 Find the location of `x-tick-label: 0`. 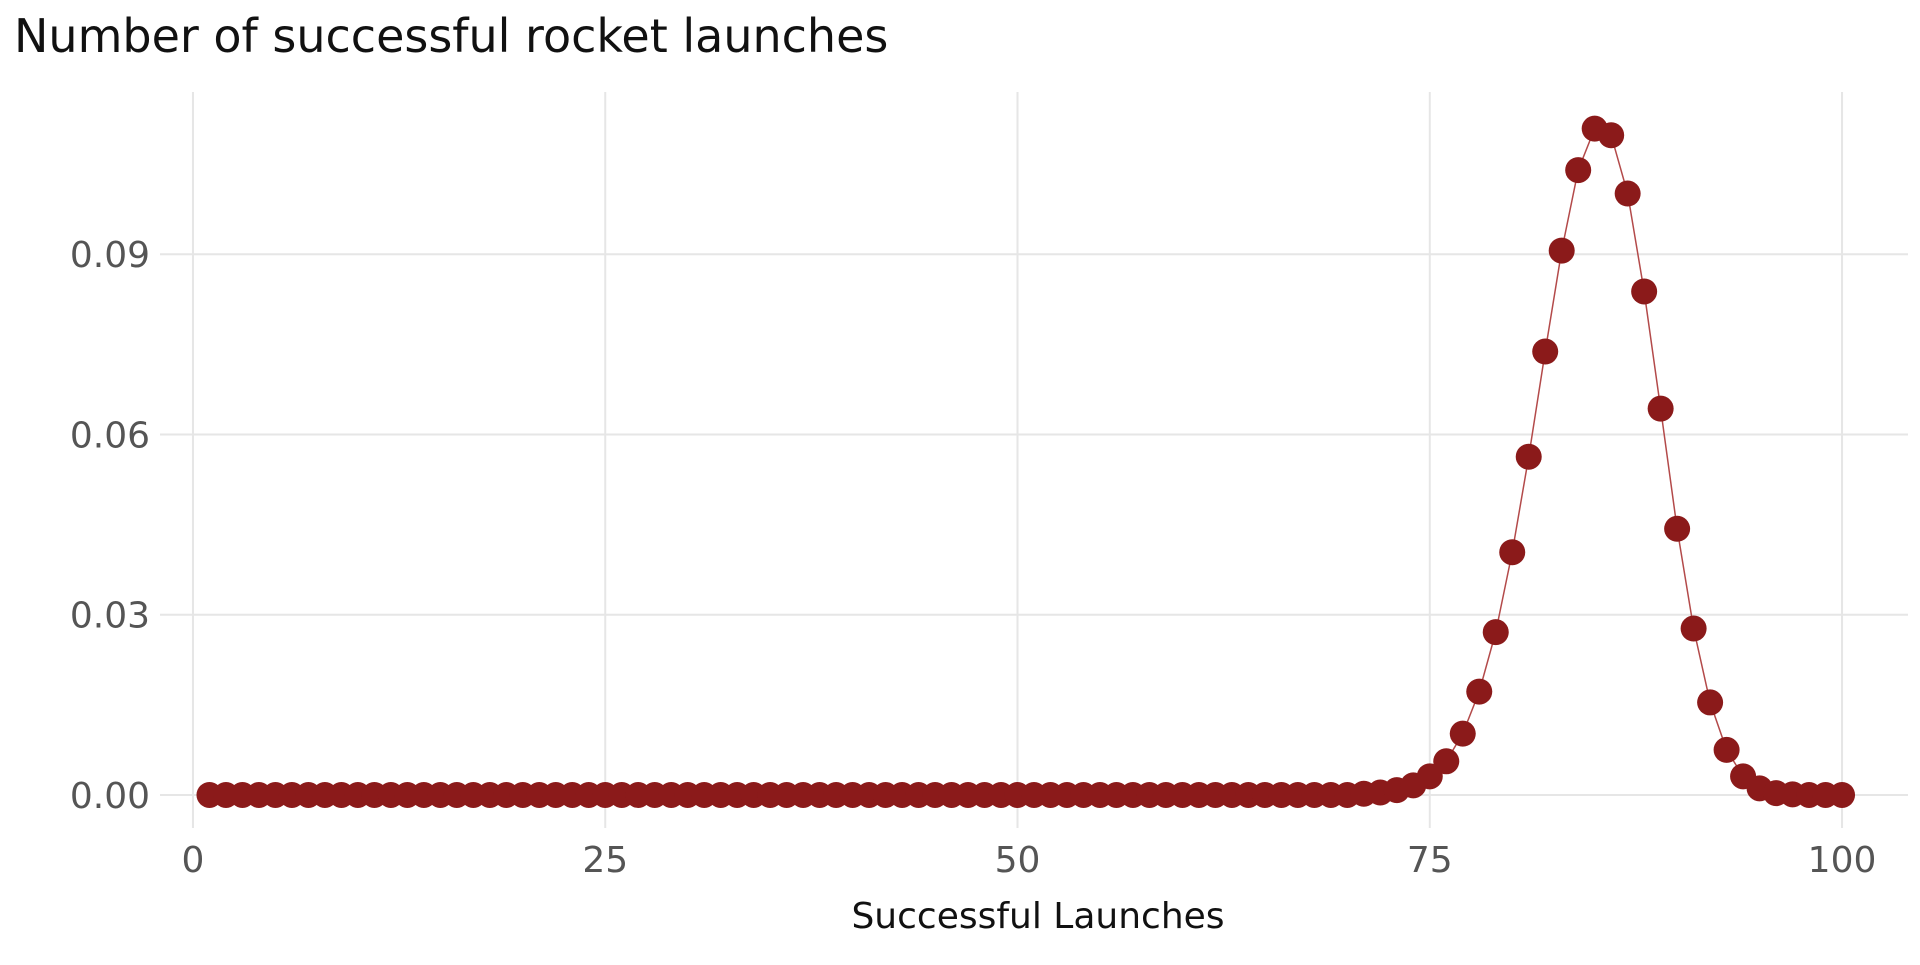

x-tick-label: 0 is located at coordinates (193, 860).